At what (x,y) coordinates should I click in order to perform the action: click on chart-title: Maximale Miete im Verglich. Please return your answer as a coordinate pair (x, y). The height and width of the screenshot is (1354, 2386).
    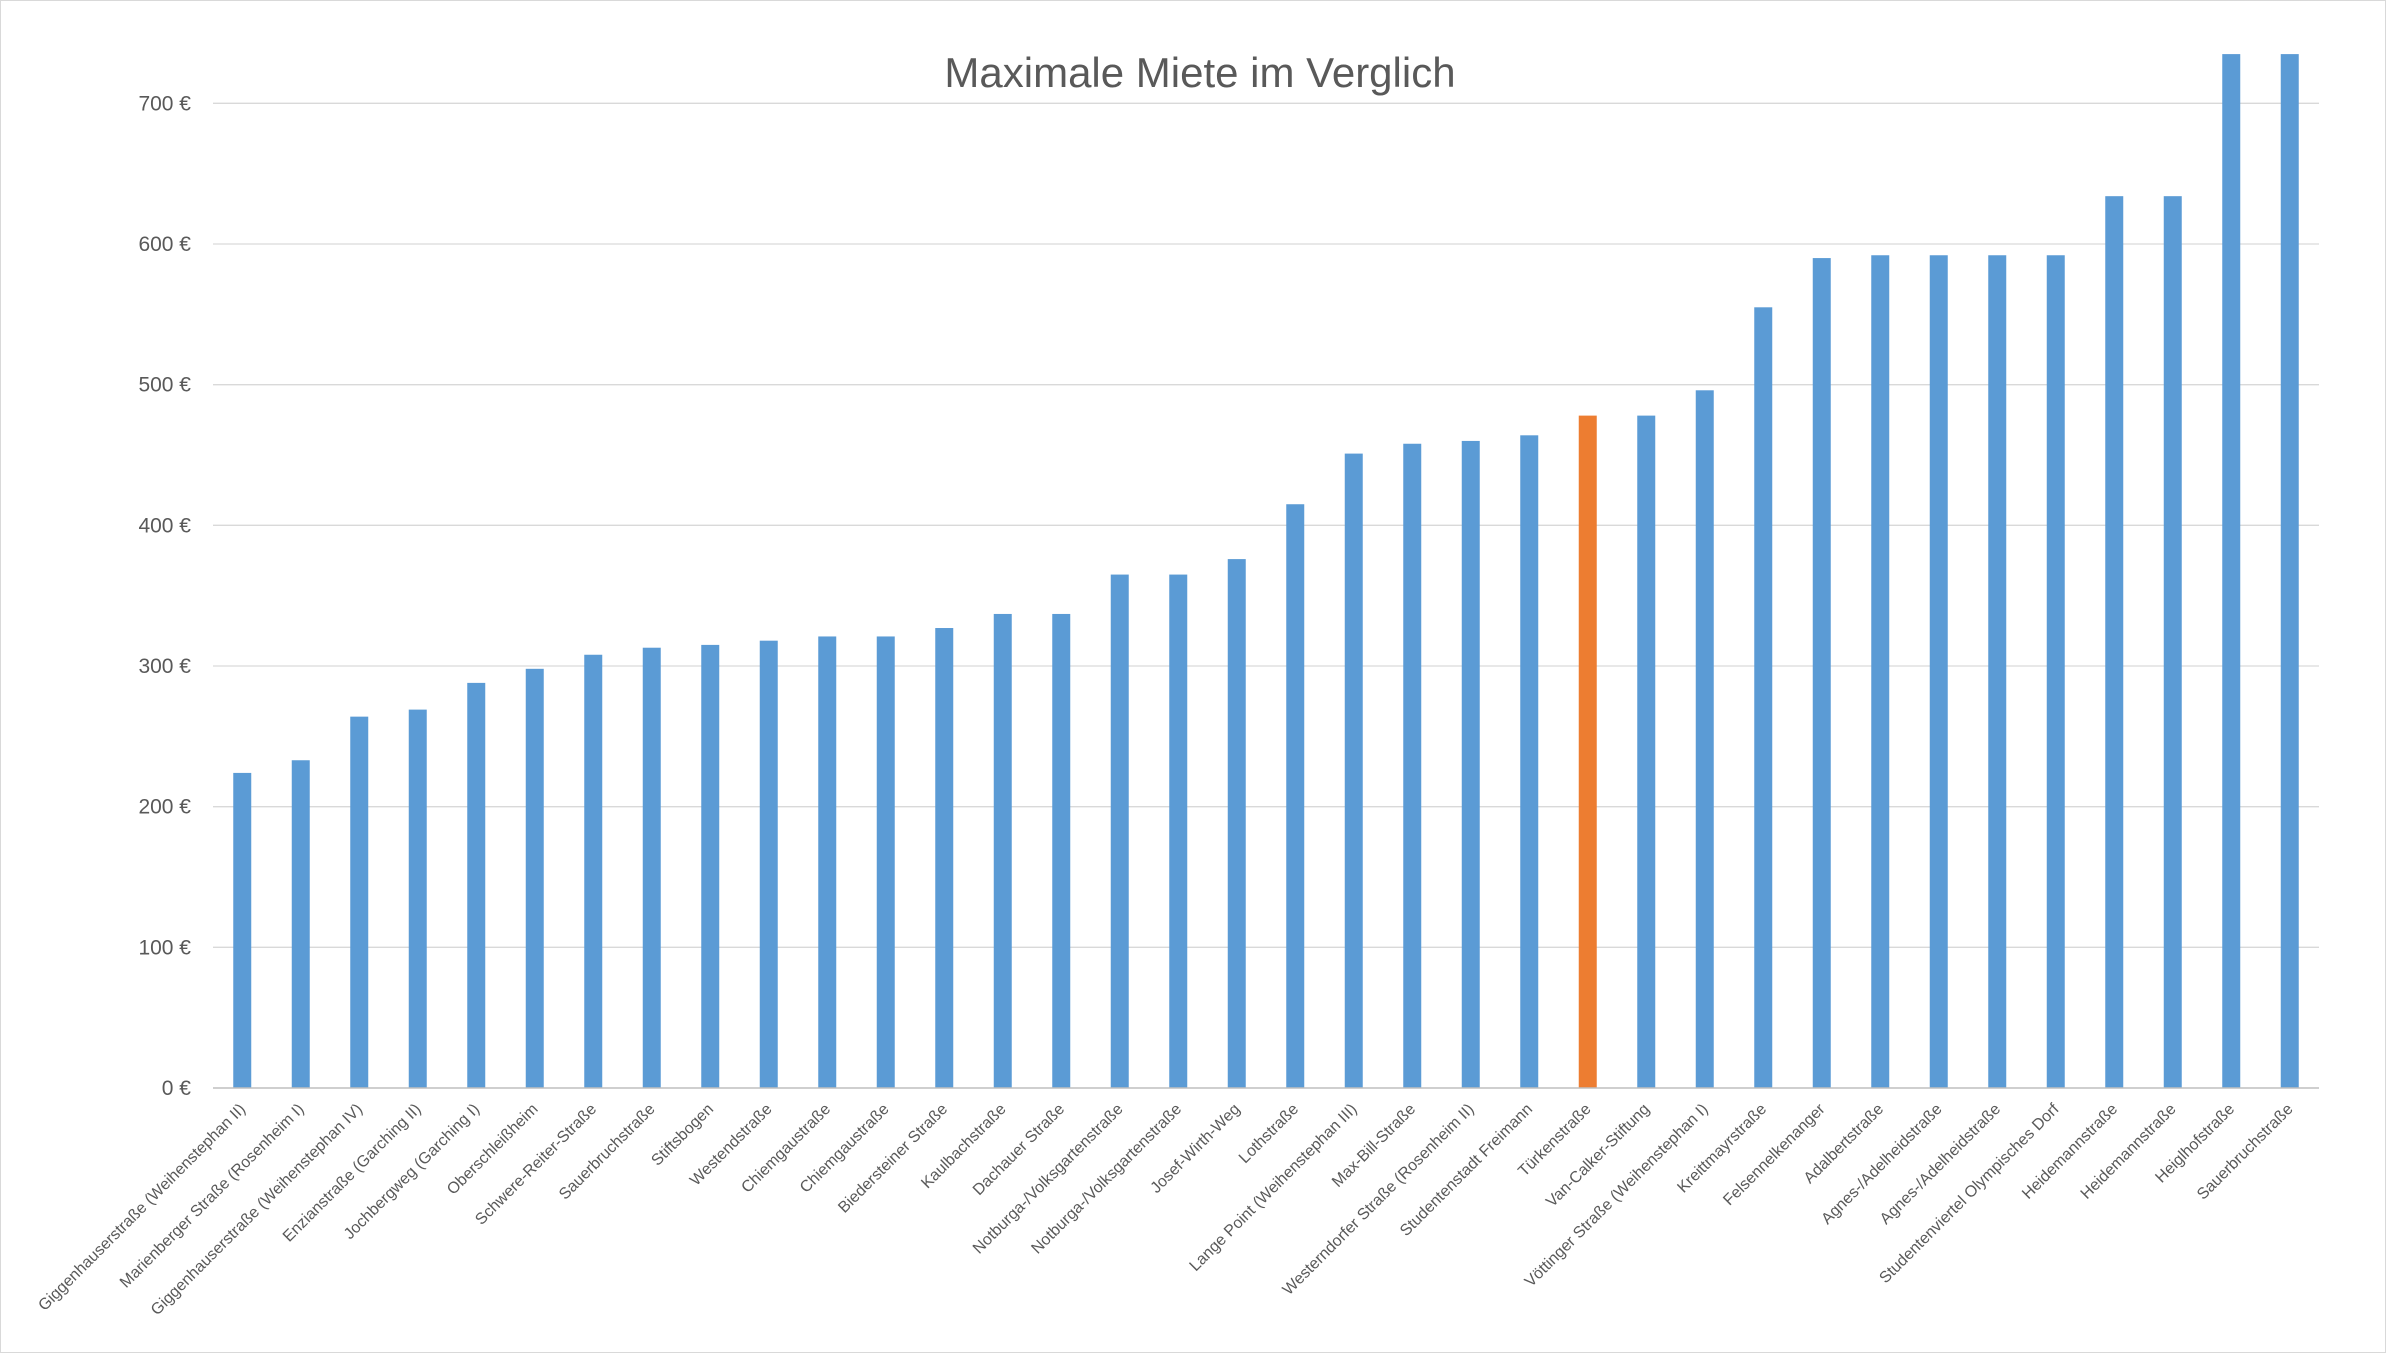
    Looking at the image, I should click on (1199, 72).